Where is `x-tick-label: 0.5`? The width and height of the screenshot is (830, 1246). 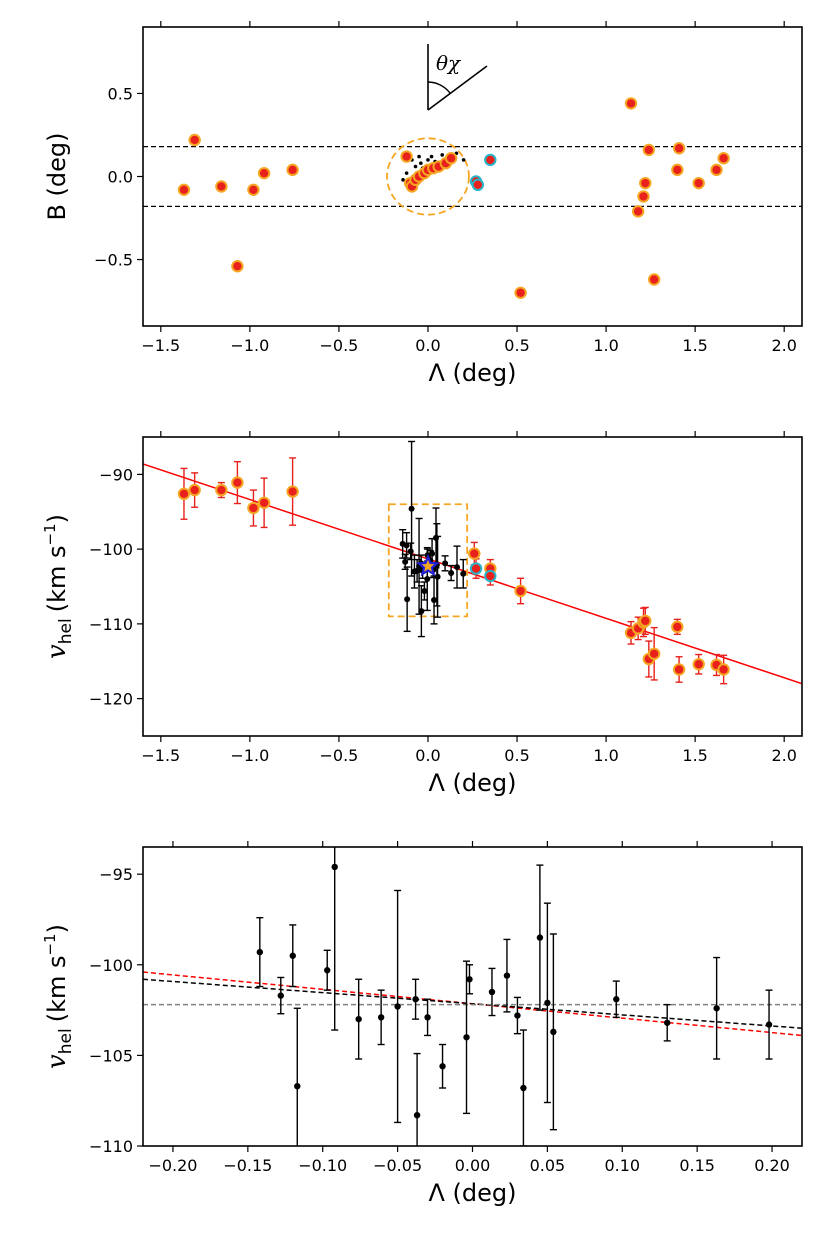
x-tick-label: 0.5 is located at coordinates (516, 755).